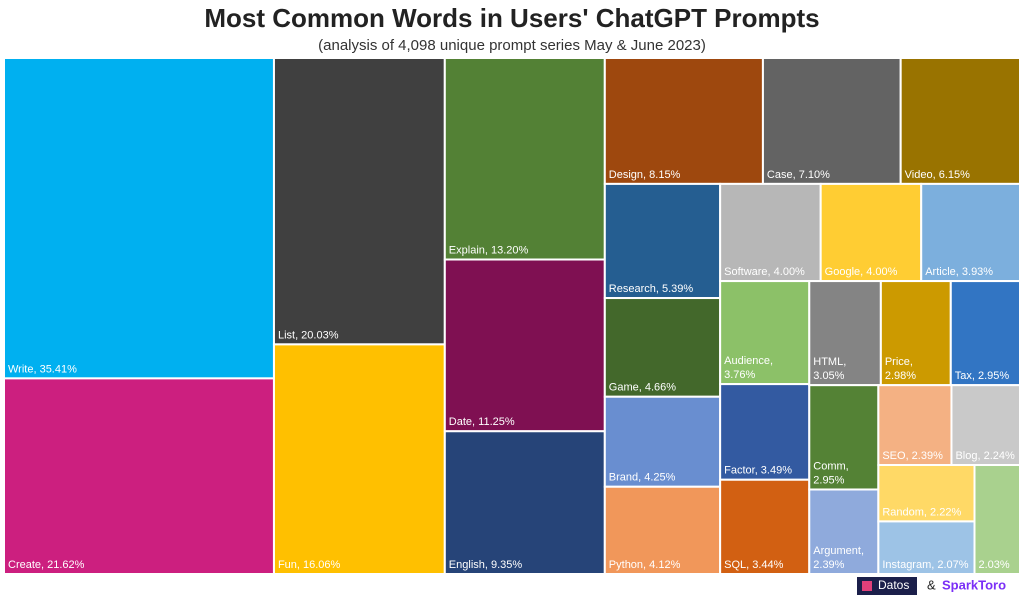 This screenshot has width=1024, height=597. I want to click on tile-label: Instagram, 2.07%, so click(925, 565).